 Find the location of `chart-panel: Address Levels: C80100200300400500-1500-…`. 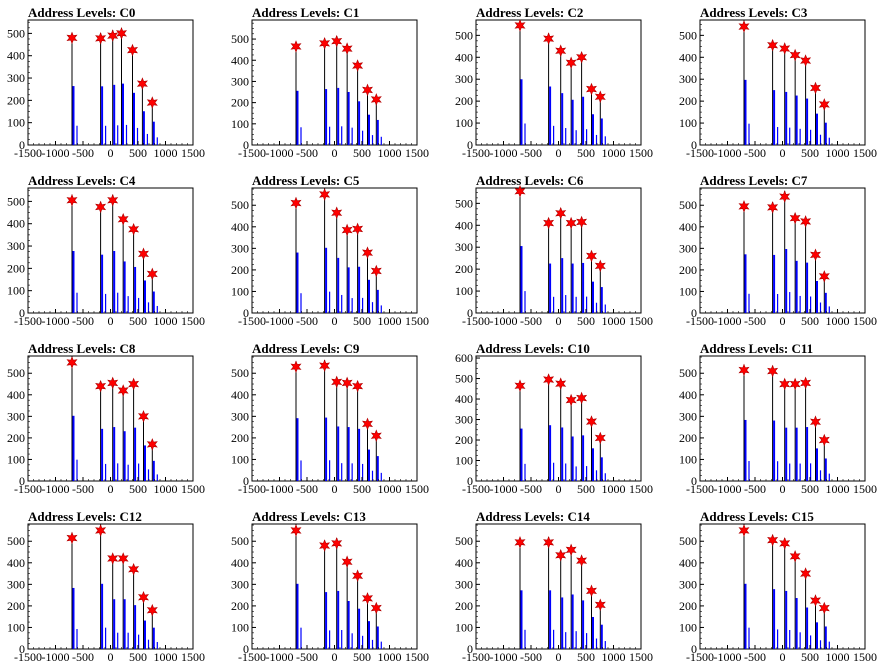

chart-panel: Address Levels: C80100200300400500-1500-… is located at coordinates (106, 418).